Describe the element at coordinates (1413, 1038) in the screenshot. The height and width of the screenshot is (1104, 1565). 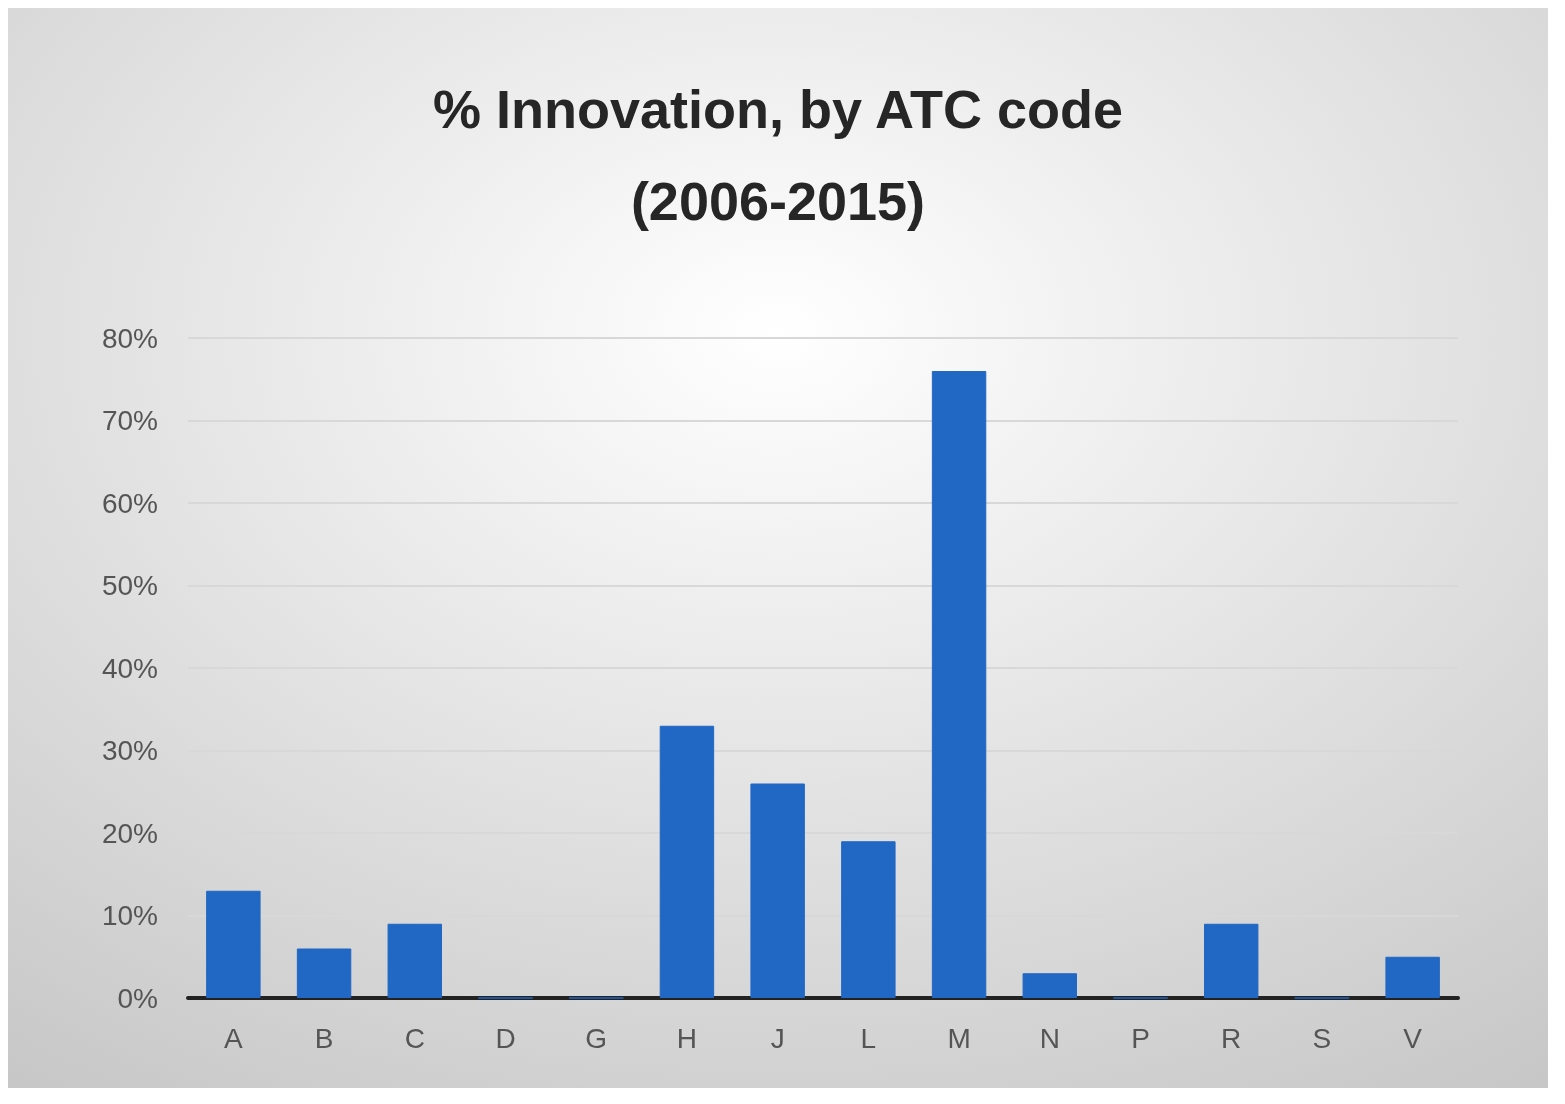
I see `x-tick-label: V` at that location.